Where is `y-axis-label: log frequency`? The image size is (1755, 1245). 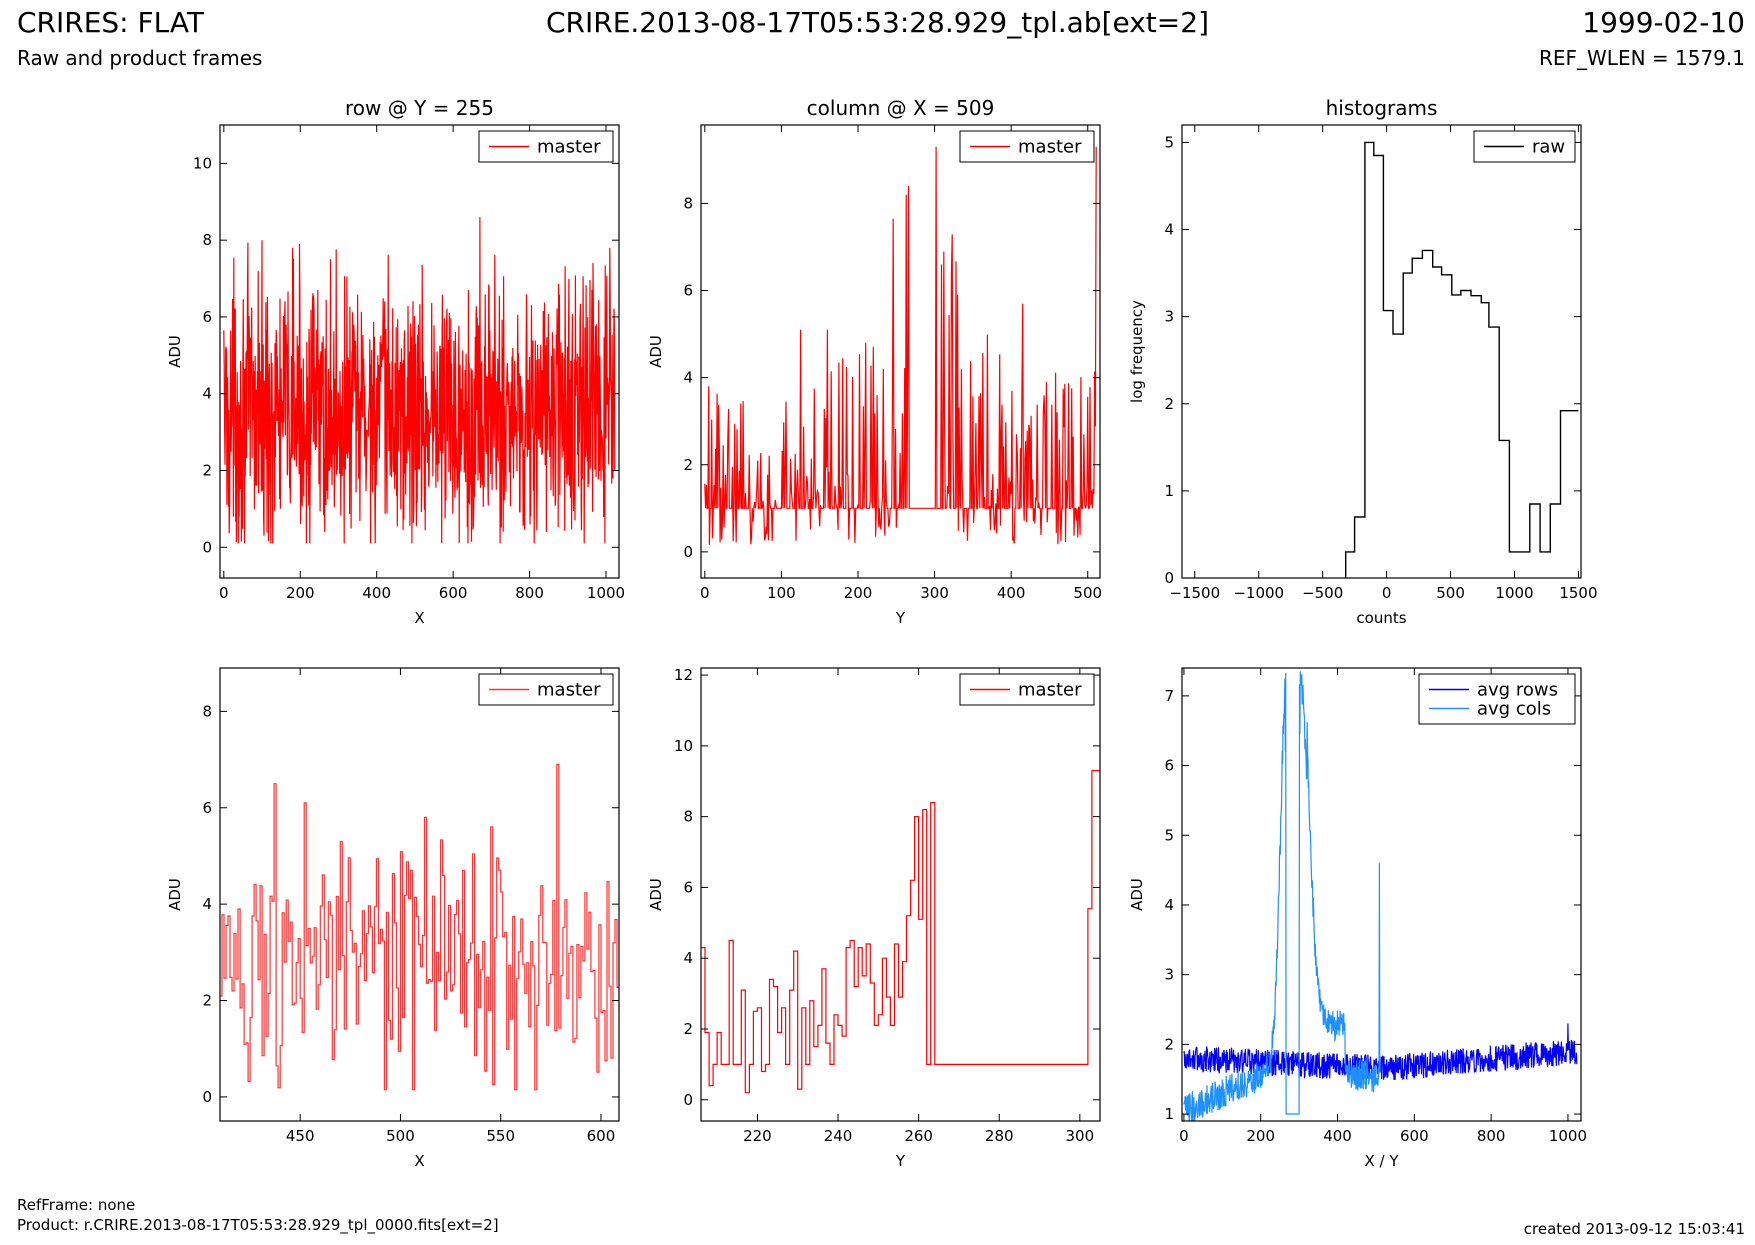
y-axis-label: log frequency is located at coordinates (1137, 351).